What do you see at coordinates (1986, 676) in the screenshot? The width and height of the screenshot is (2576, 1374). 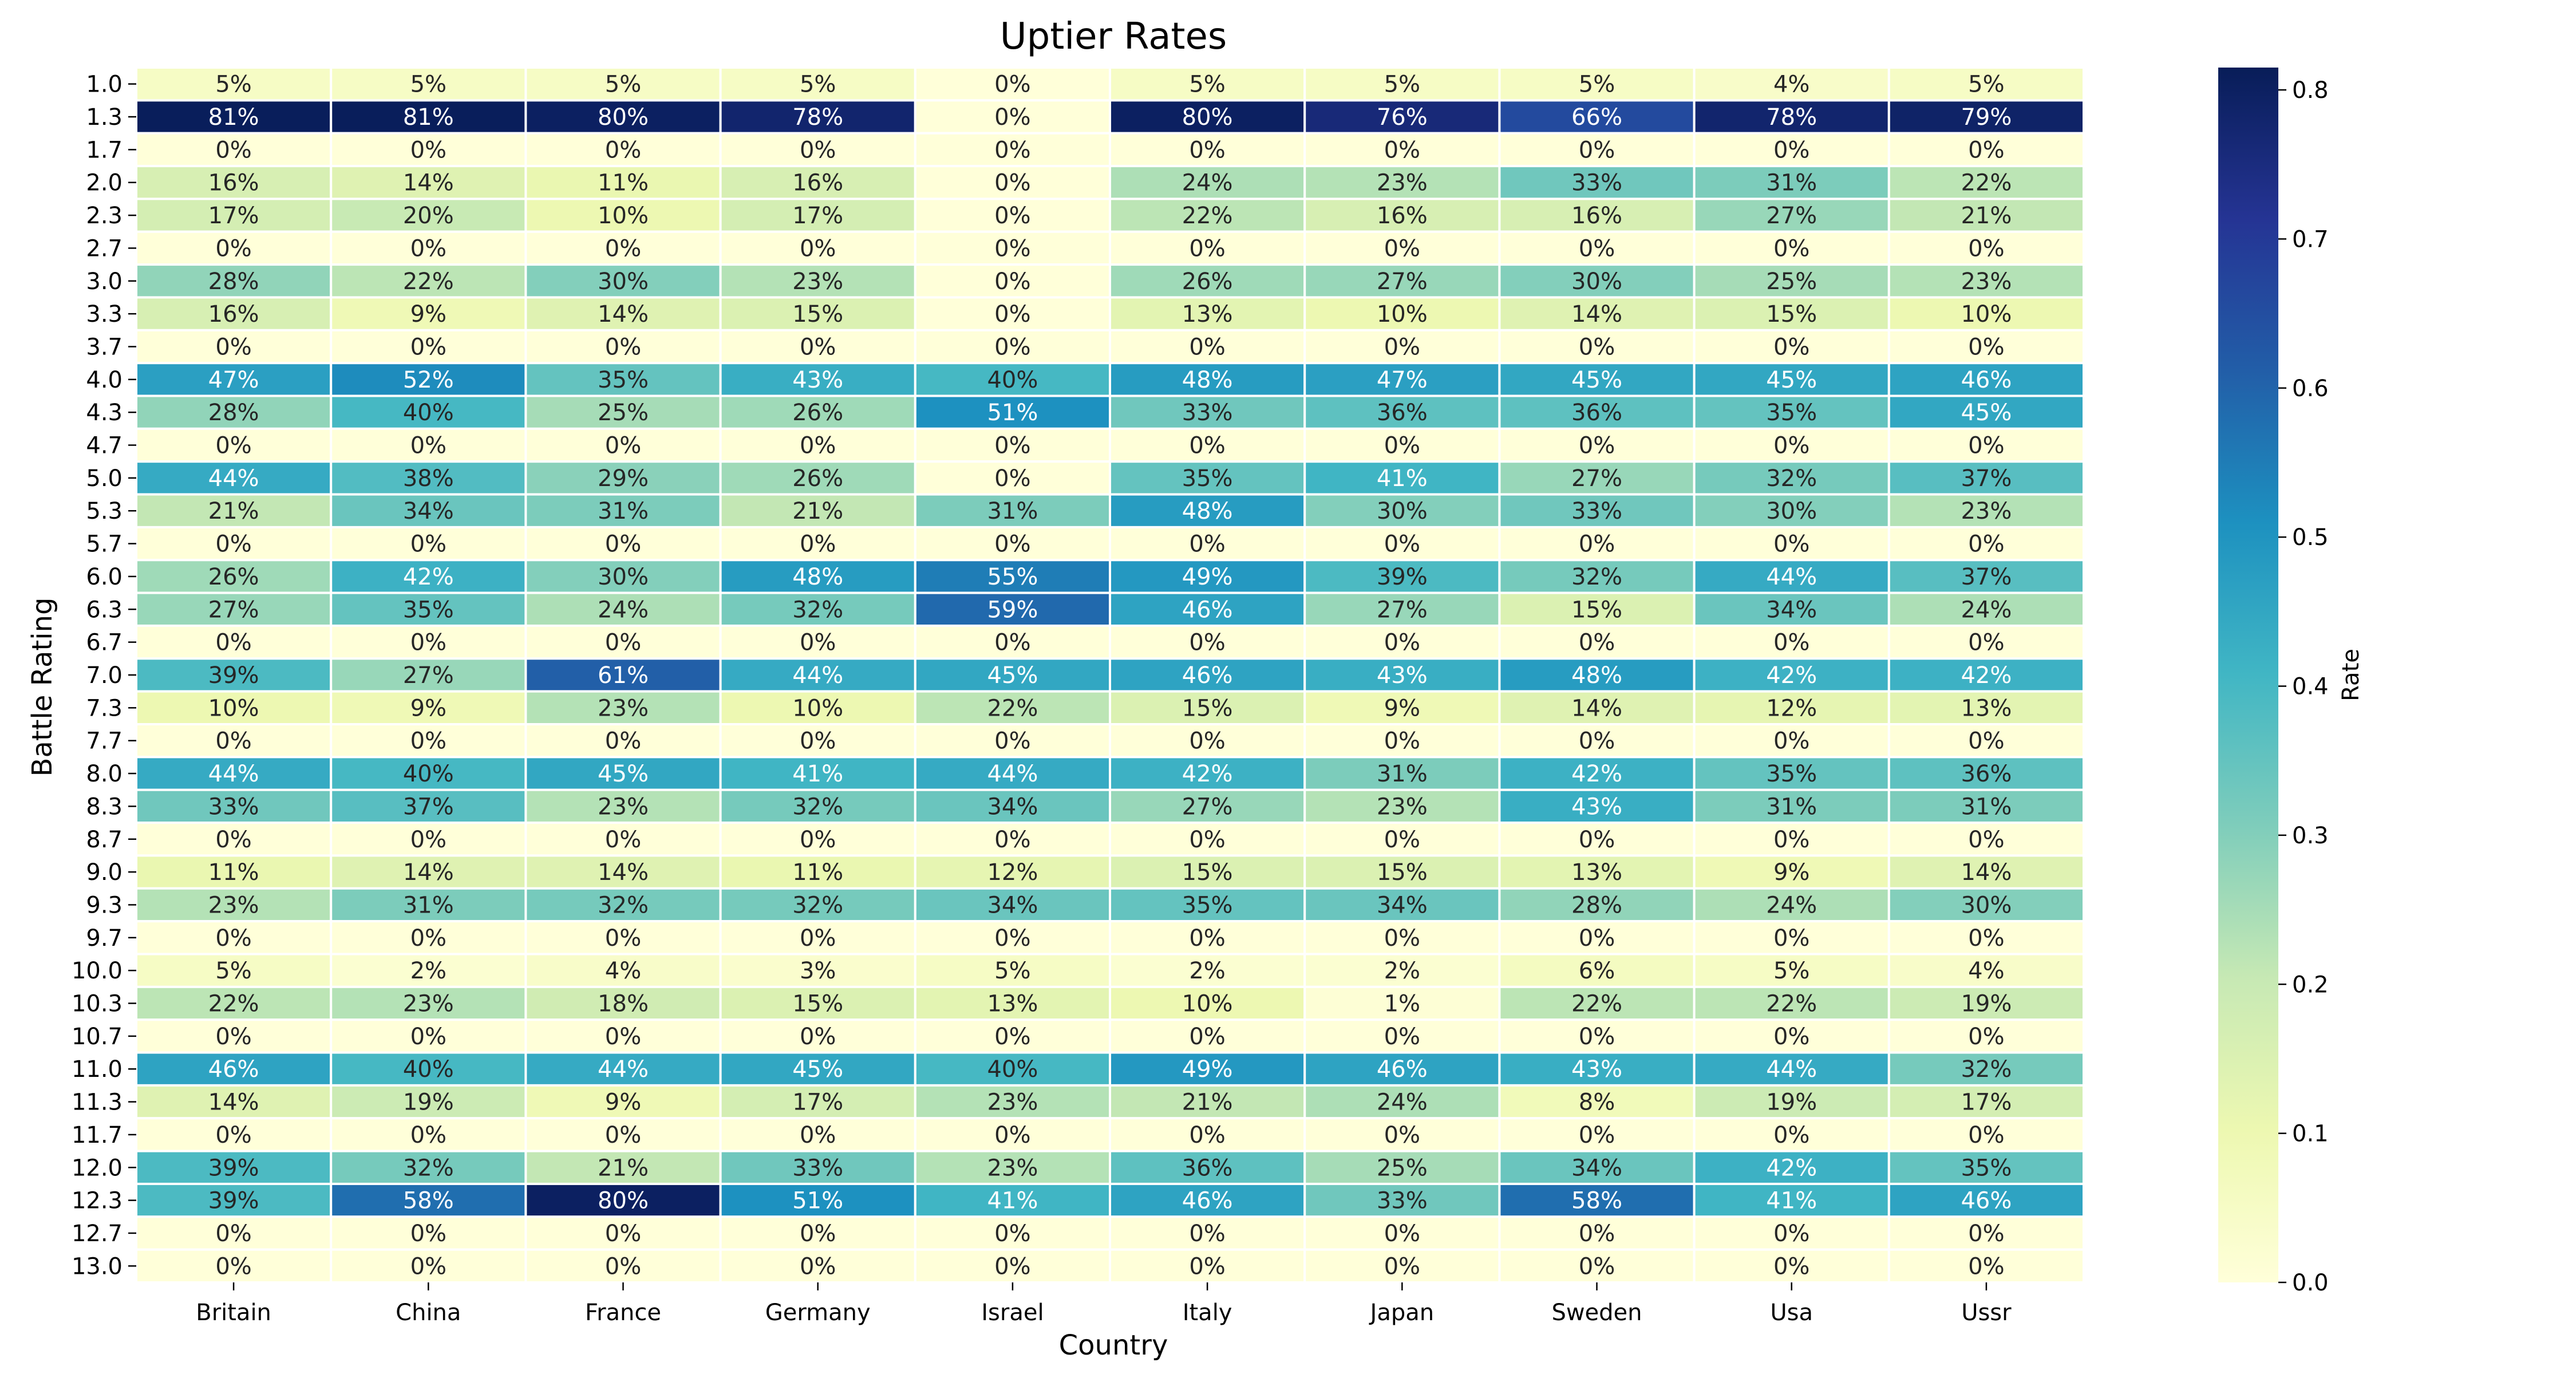 I see `cell-value-label: 42%` at bounding box center [1986, 676].